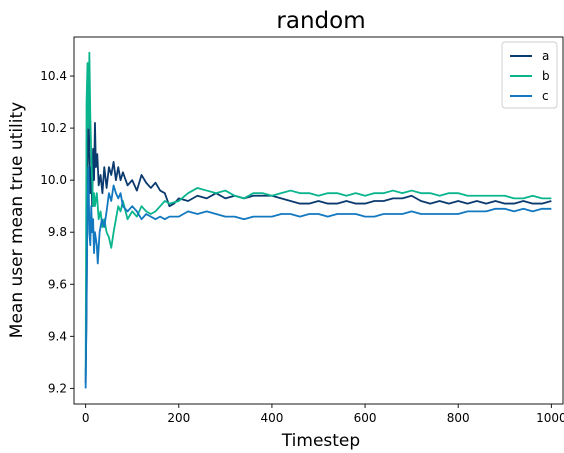  What do you see at coordinates (53, 76) in the screenshot?
I see `y-tick-label-6: 10.4` at bounding box center [53, 76].